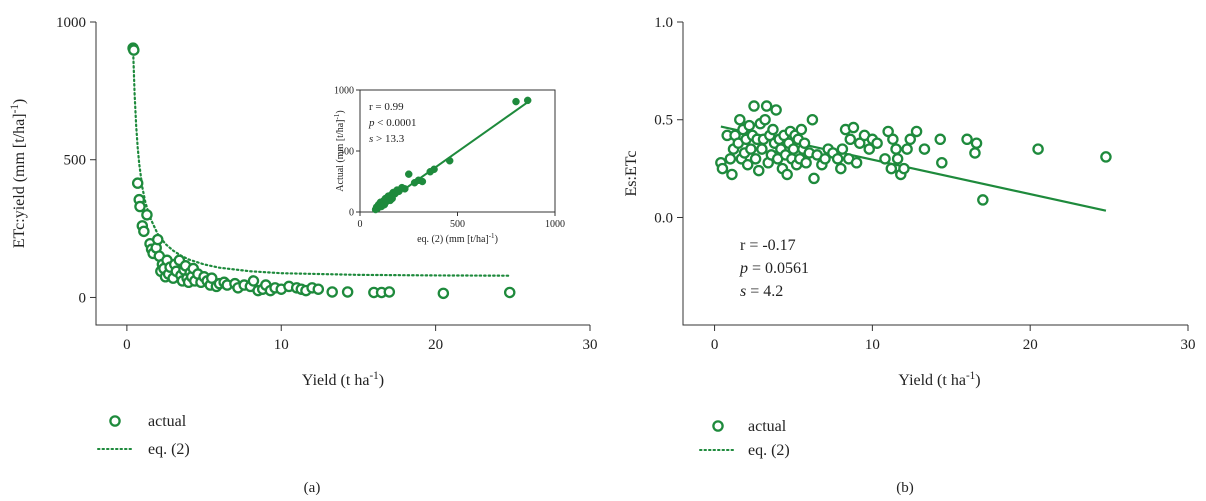  I want to click on inset-stat-s: s > 13.3, so click(387, 139).